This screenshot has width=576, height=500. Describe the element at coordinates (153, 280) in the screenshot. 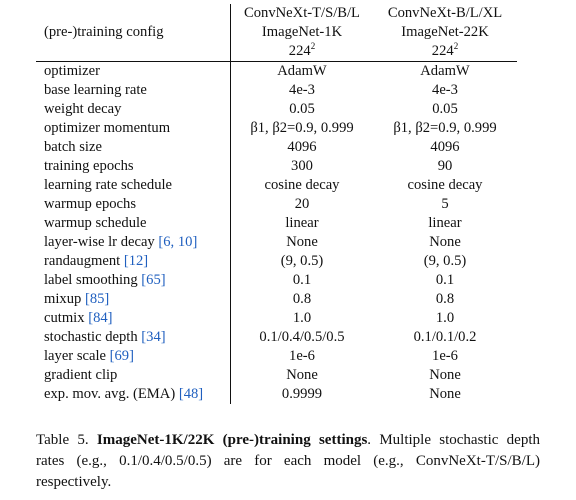

I see `citation-link: [65]` at that location.